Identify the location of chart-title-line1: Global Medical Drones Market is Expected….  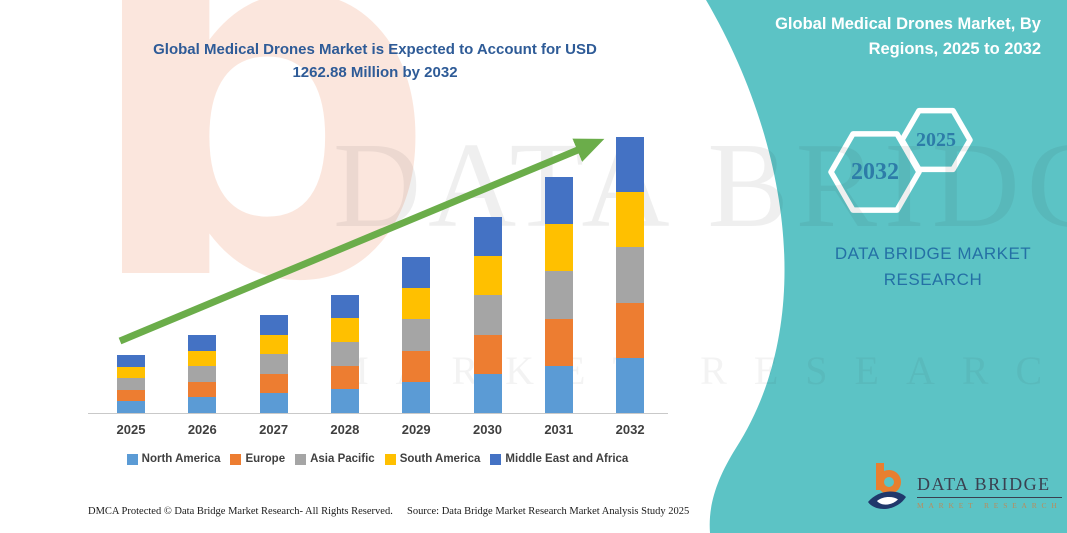
(375, 49).